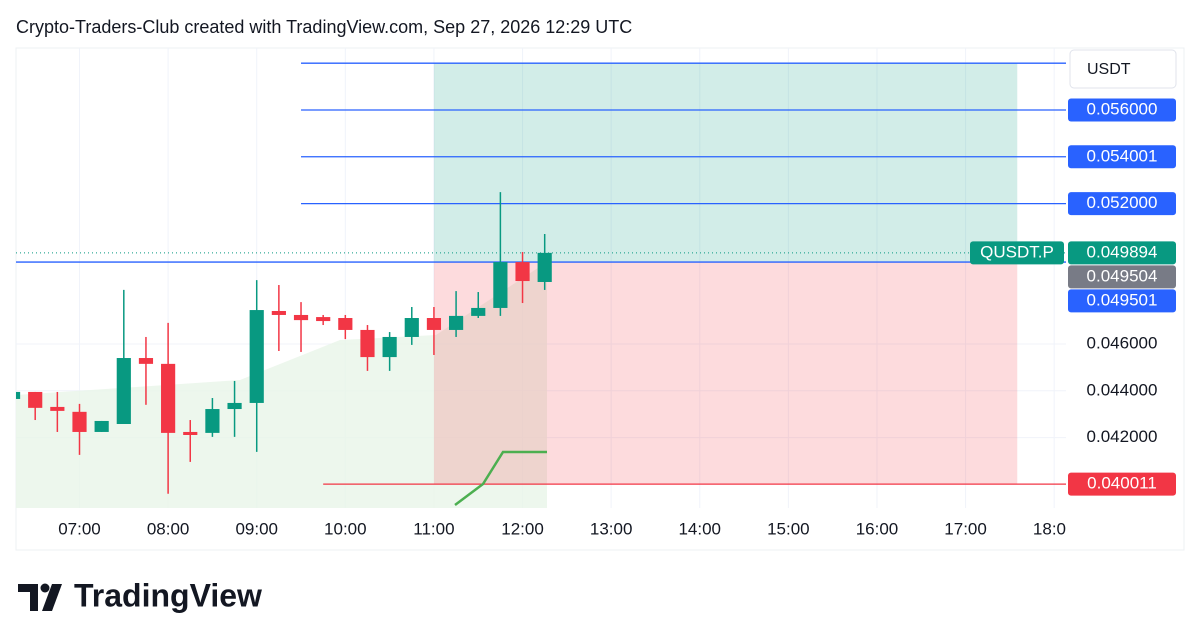 This screenshot has height=643, width=1199. I want to click on x-tick-label: 07:00, so click(79, 528).